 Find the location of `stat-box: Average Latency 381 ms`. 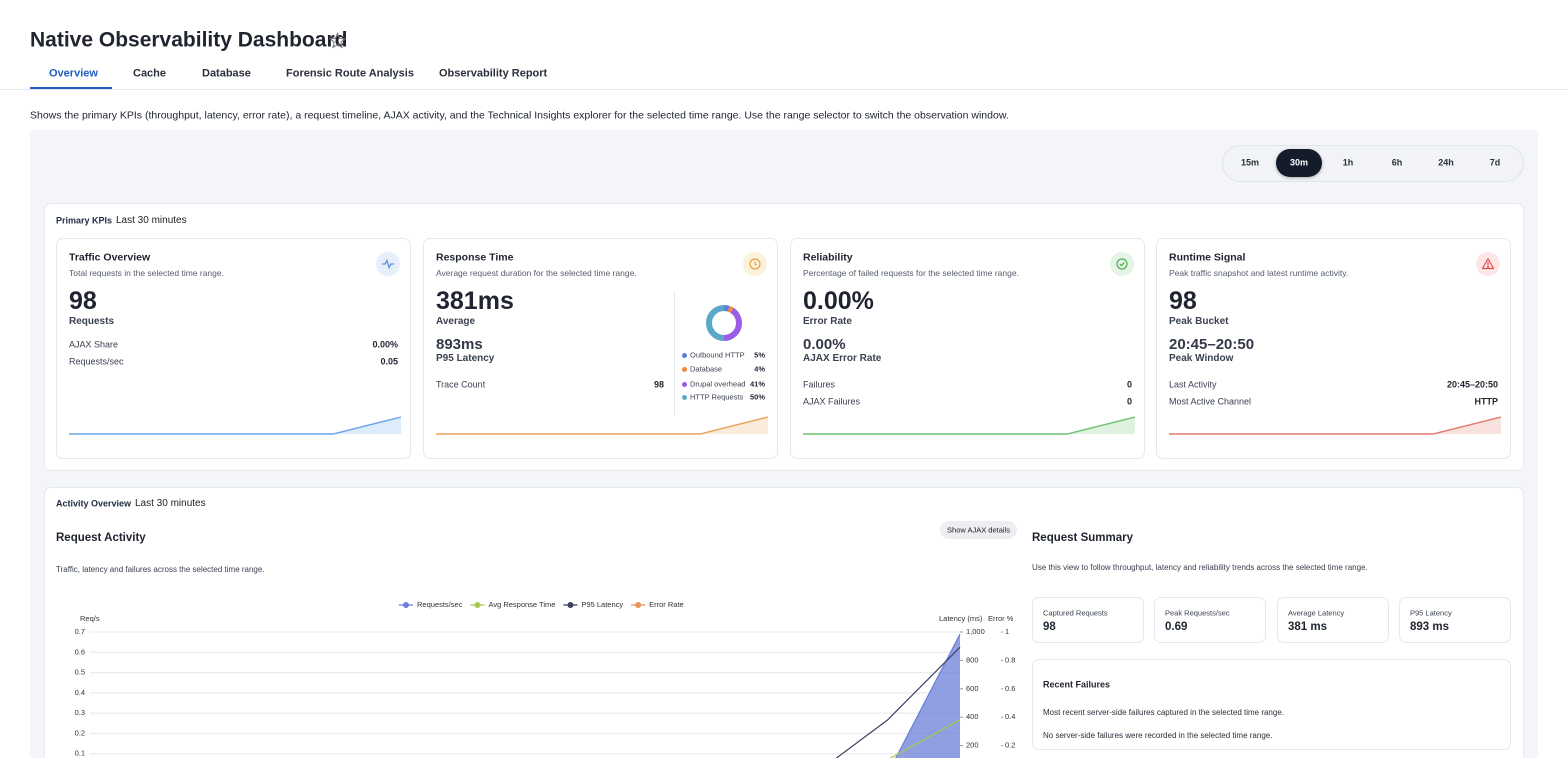

stat-box: Average Latency 381 ms is located at coordinates (1333, 620).